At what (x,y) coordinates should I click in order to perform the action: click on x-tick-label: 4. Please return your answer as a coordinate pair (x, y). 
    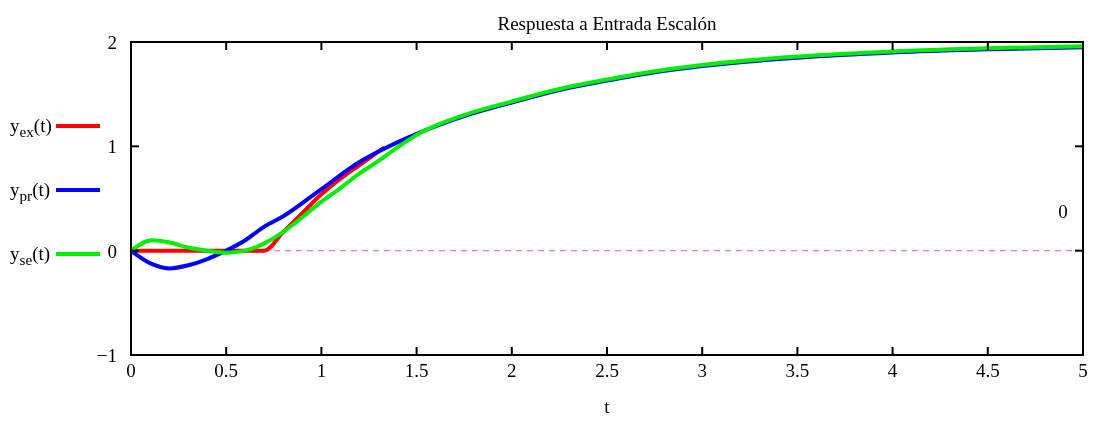
    Looking at the image, I should click on (892, 370).